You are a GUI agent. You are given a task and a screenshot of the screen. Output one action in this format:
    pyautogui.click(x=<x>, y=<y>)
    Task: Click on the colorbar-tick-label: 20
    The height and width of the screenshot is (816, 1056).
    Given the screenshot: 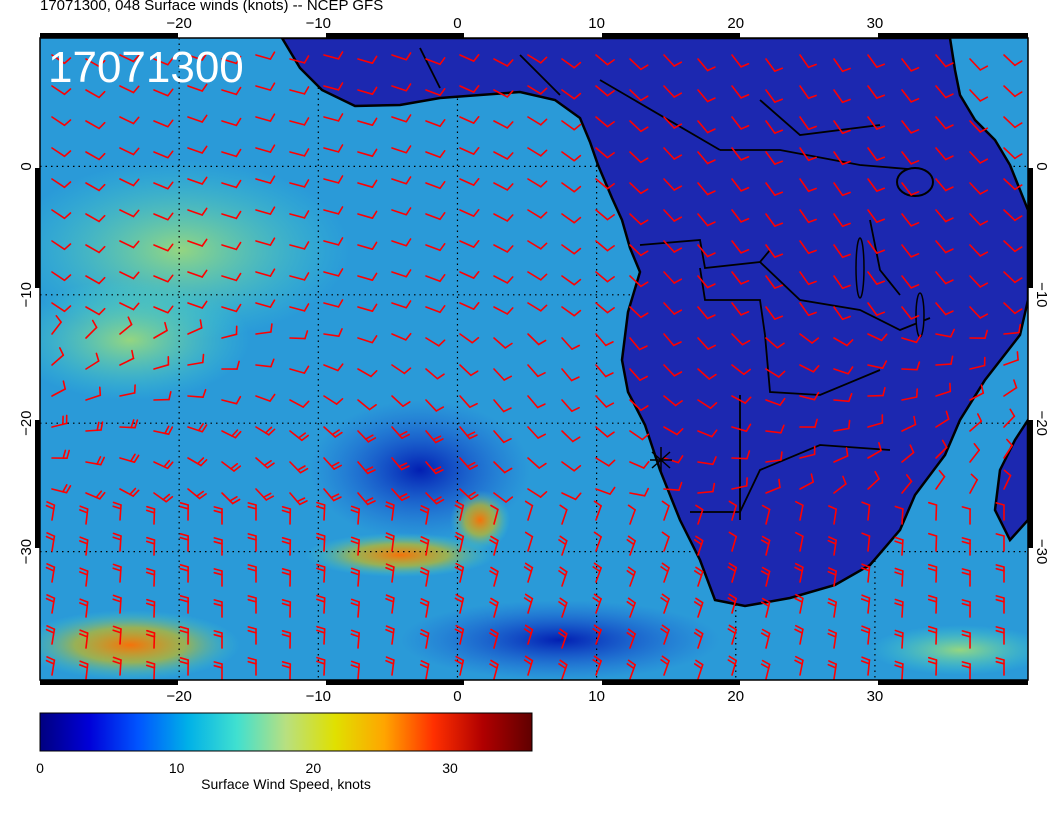 What is the action you would take?
    pyautogui.click(x=314, y=768)
    